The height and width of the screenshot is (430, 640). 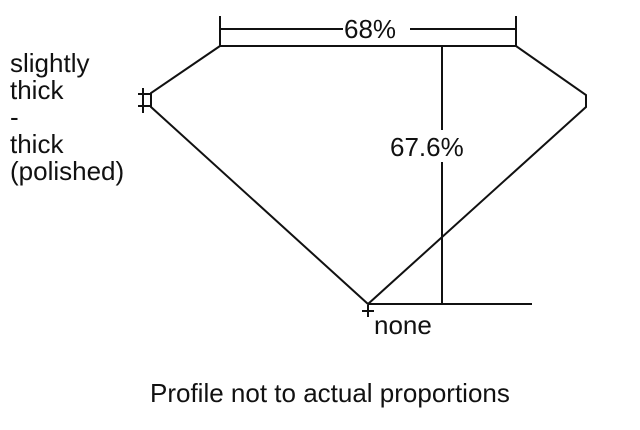 I want to click on depth-percent-label: 67.6%, so click(x=427, y=147).